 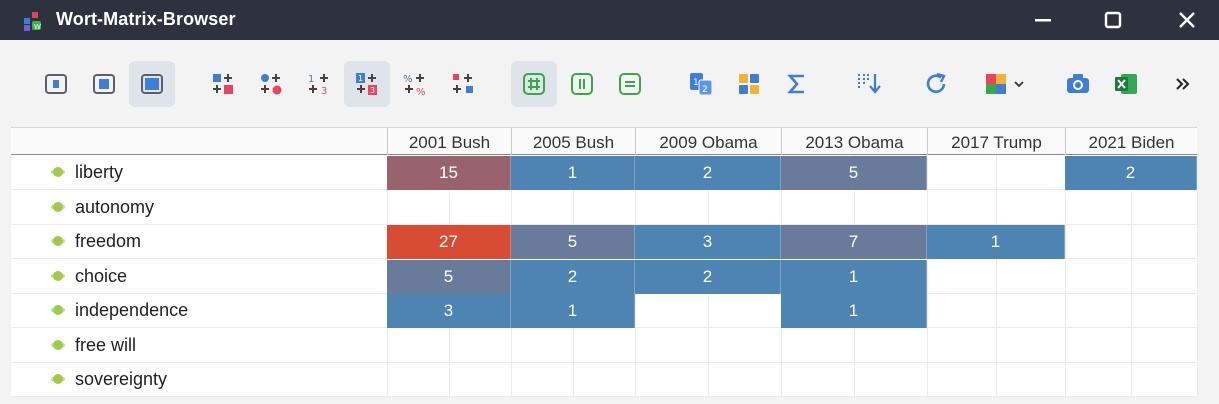 I want to click on row-word: choice, so click(x=101, y=275).